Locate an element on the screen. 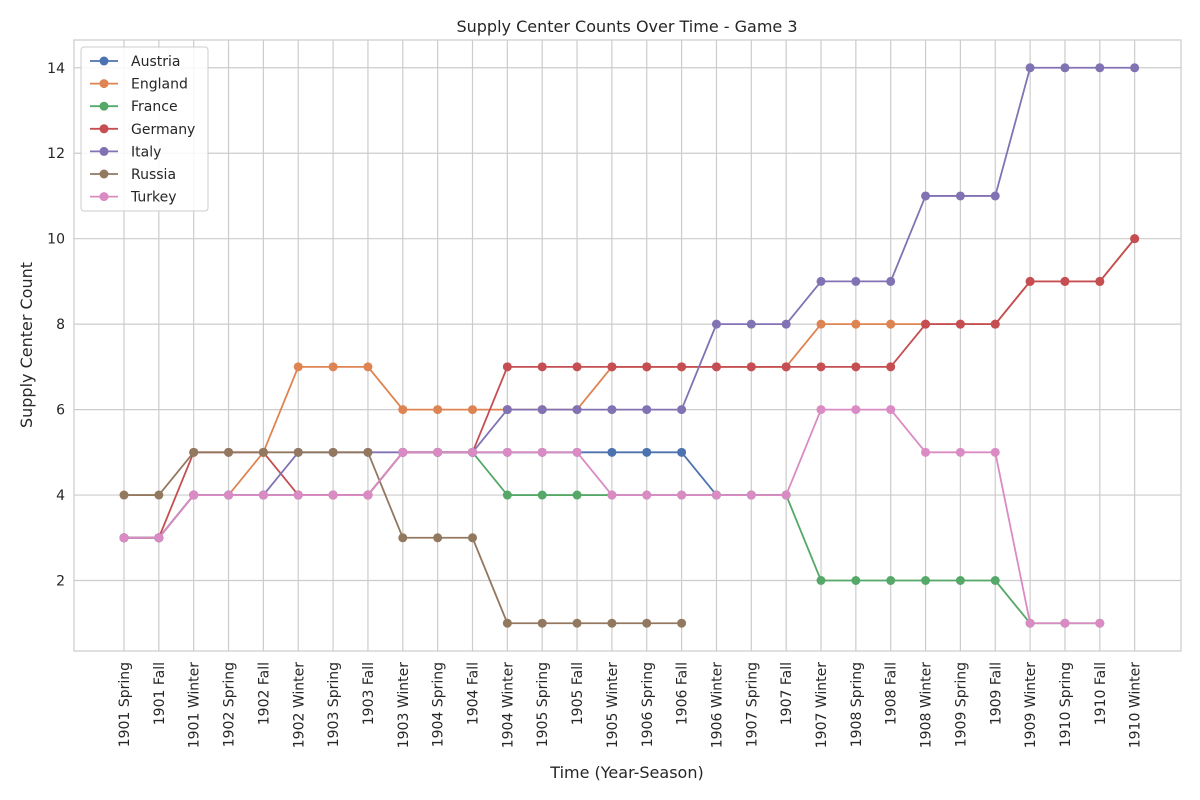 The width and height of the screenshot is (1200, 800). x-tick-label: 1904 Winter is located at coordinates (508, 705).